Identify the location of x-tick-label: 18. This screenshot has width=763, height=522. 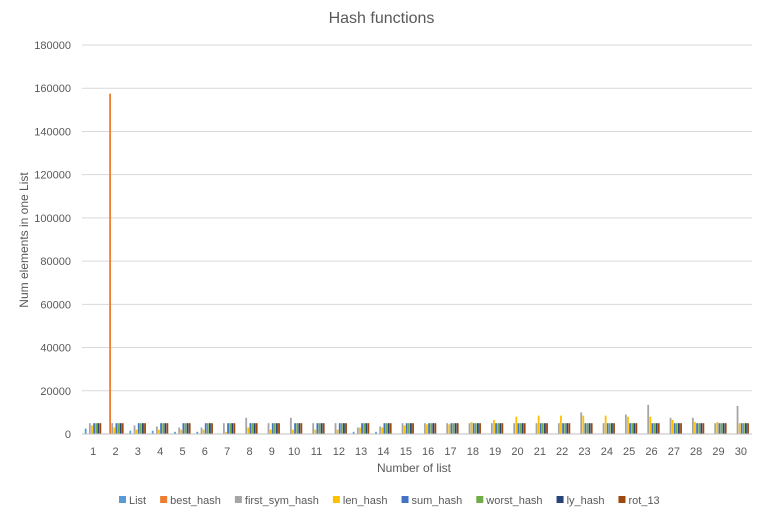
(473, 452).